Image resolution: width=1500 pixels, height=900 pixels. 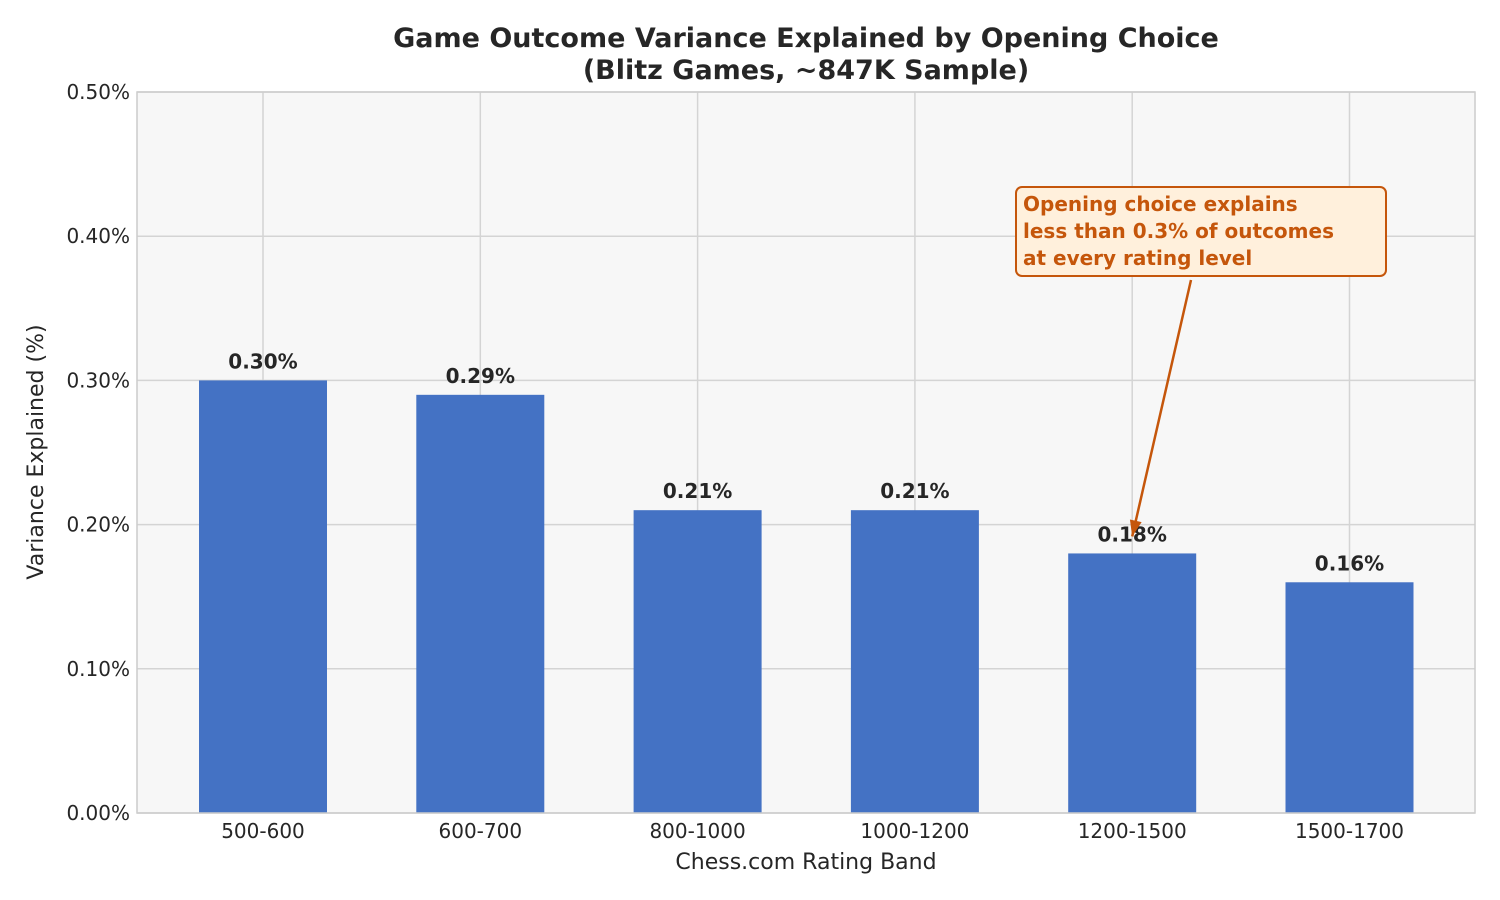 I want to click on bar-data-label: 0.29%, so click(x=480, y=376).